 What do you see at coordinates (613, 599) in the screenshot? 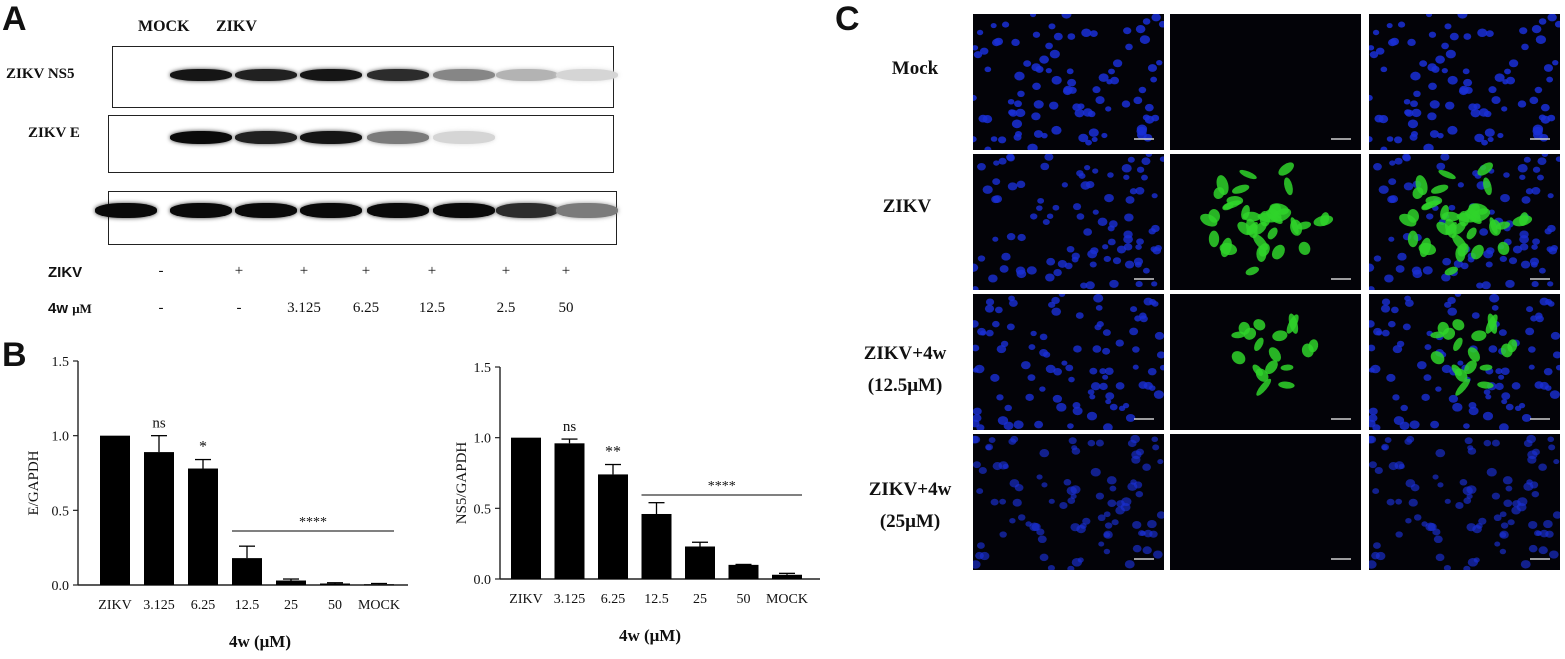
I see `x-tick-label: 6.25` at bounding box center [613, 599].